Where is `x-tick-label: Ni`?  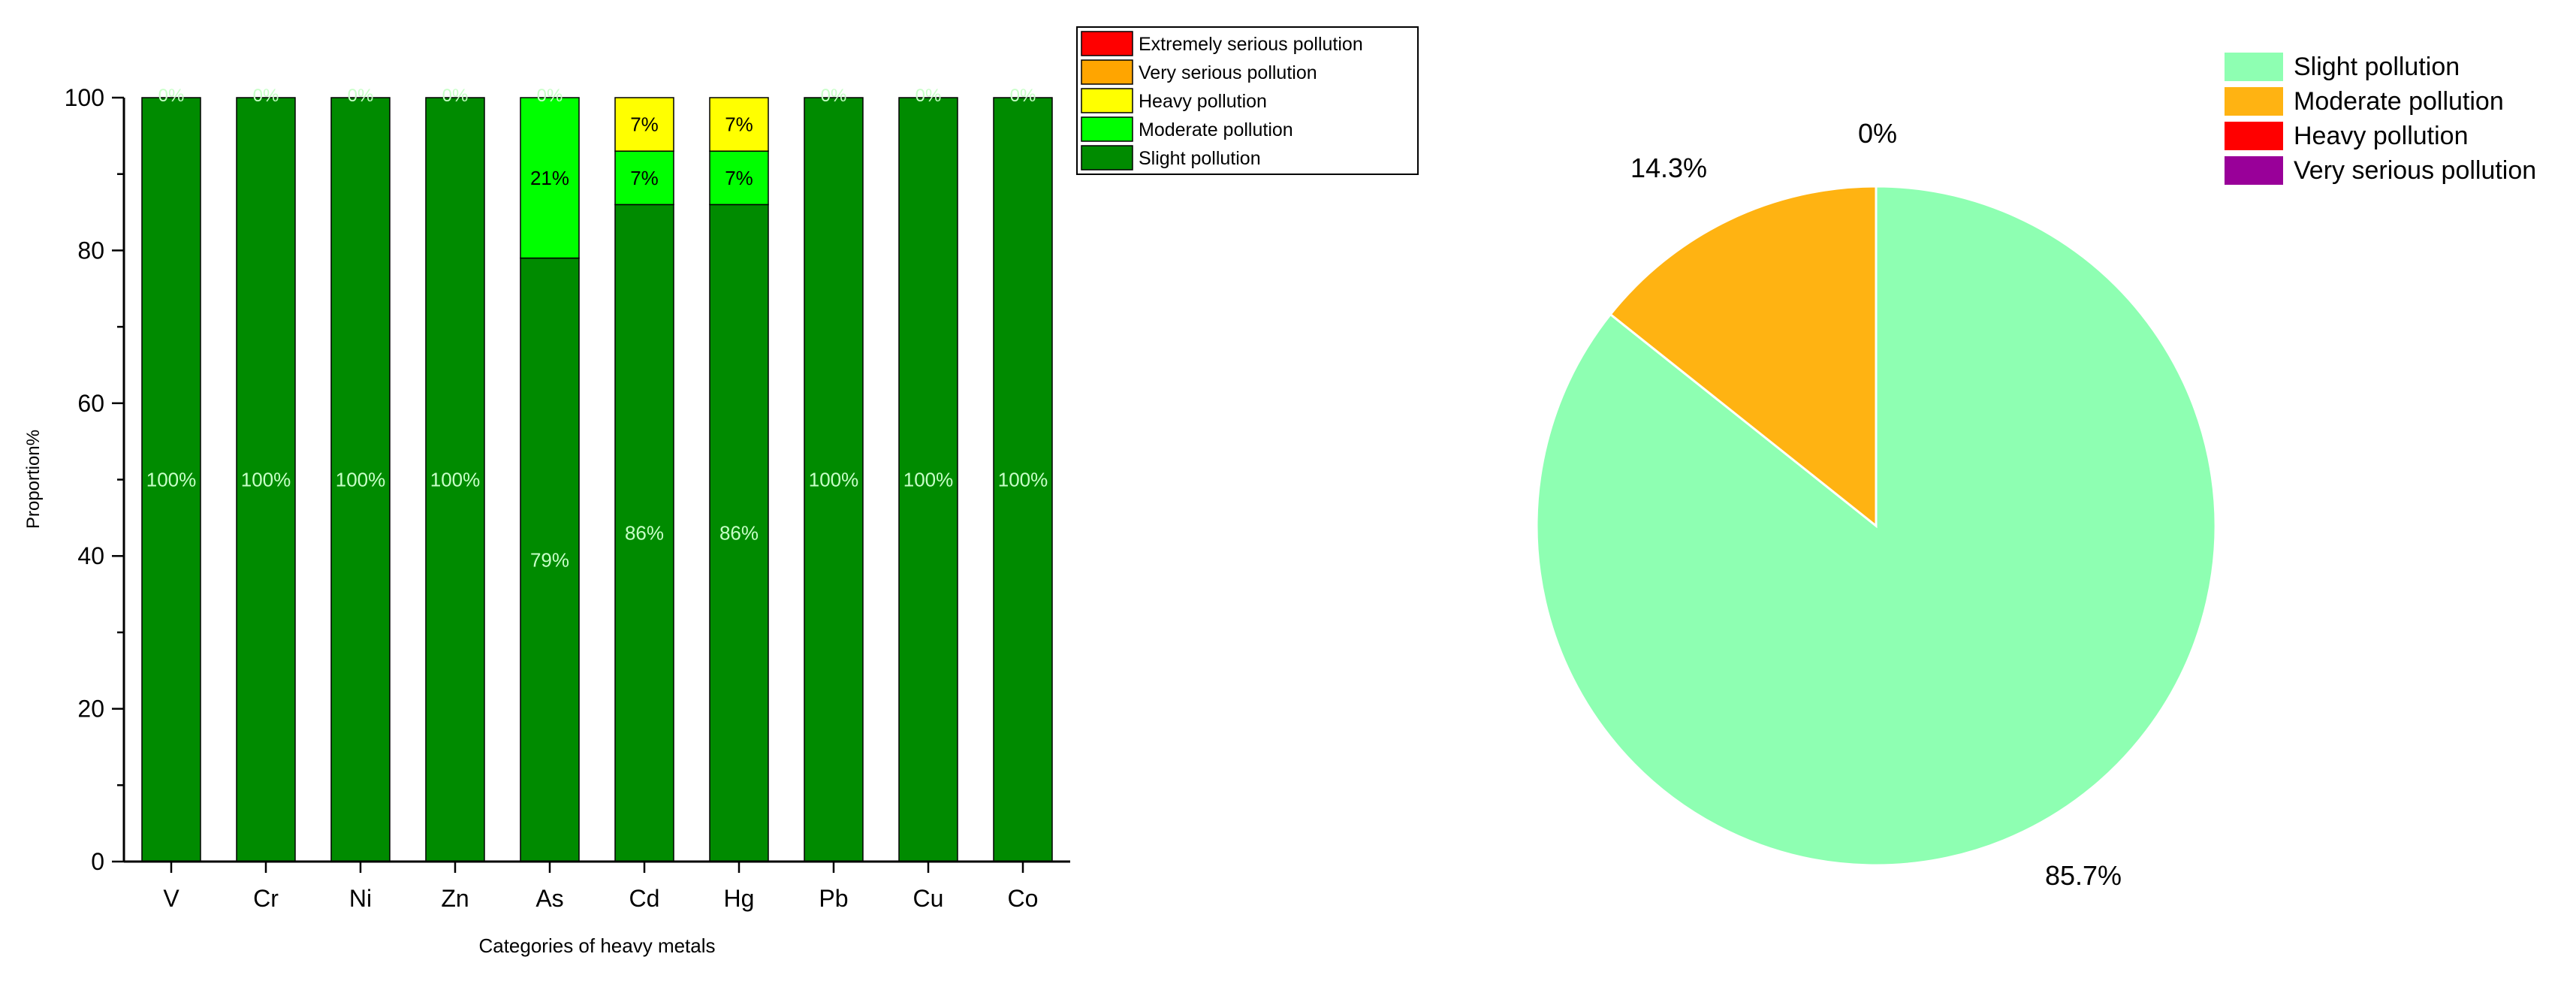 x-tick-label: Ni is located at coordinates (360, 899).